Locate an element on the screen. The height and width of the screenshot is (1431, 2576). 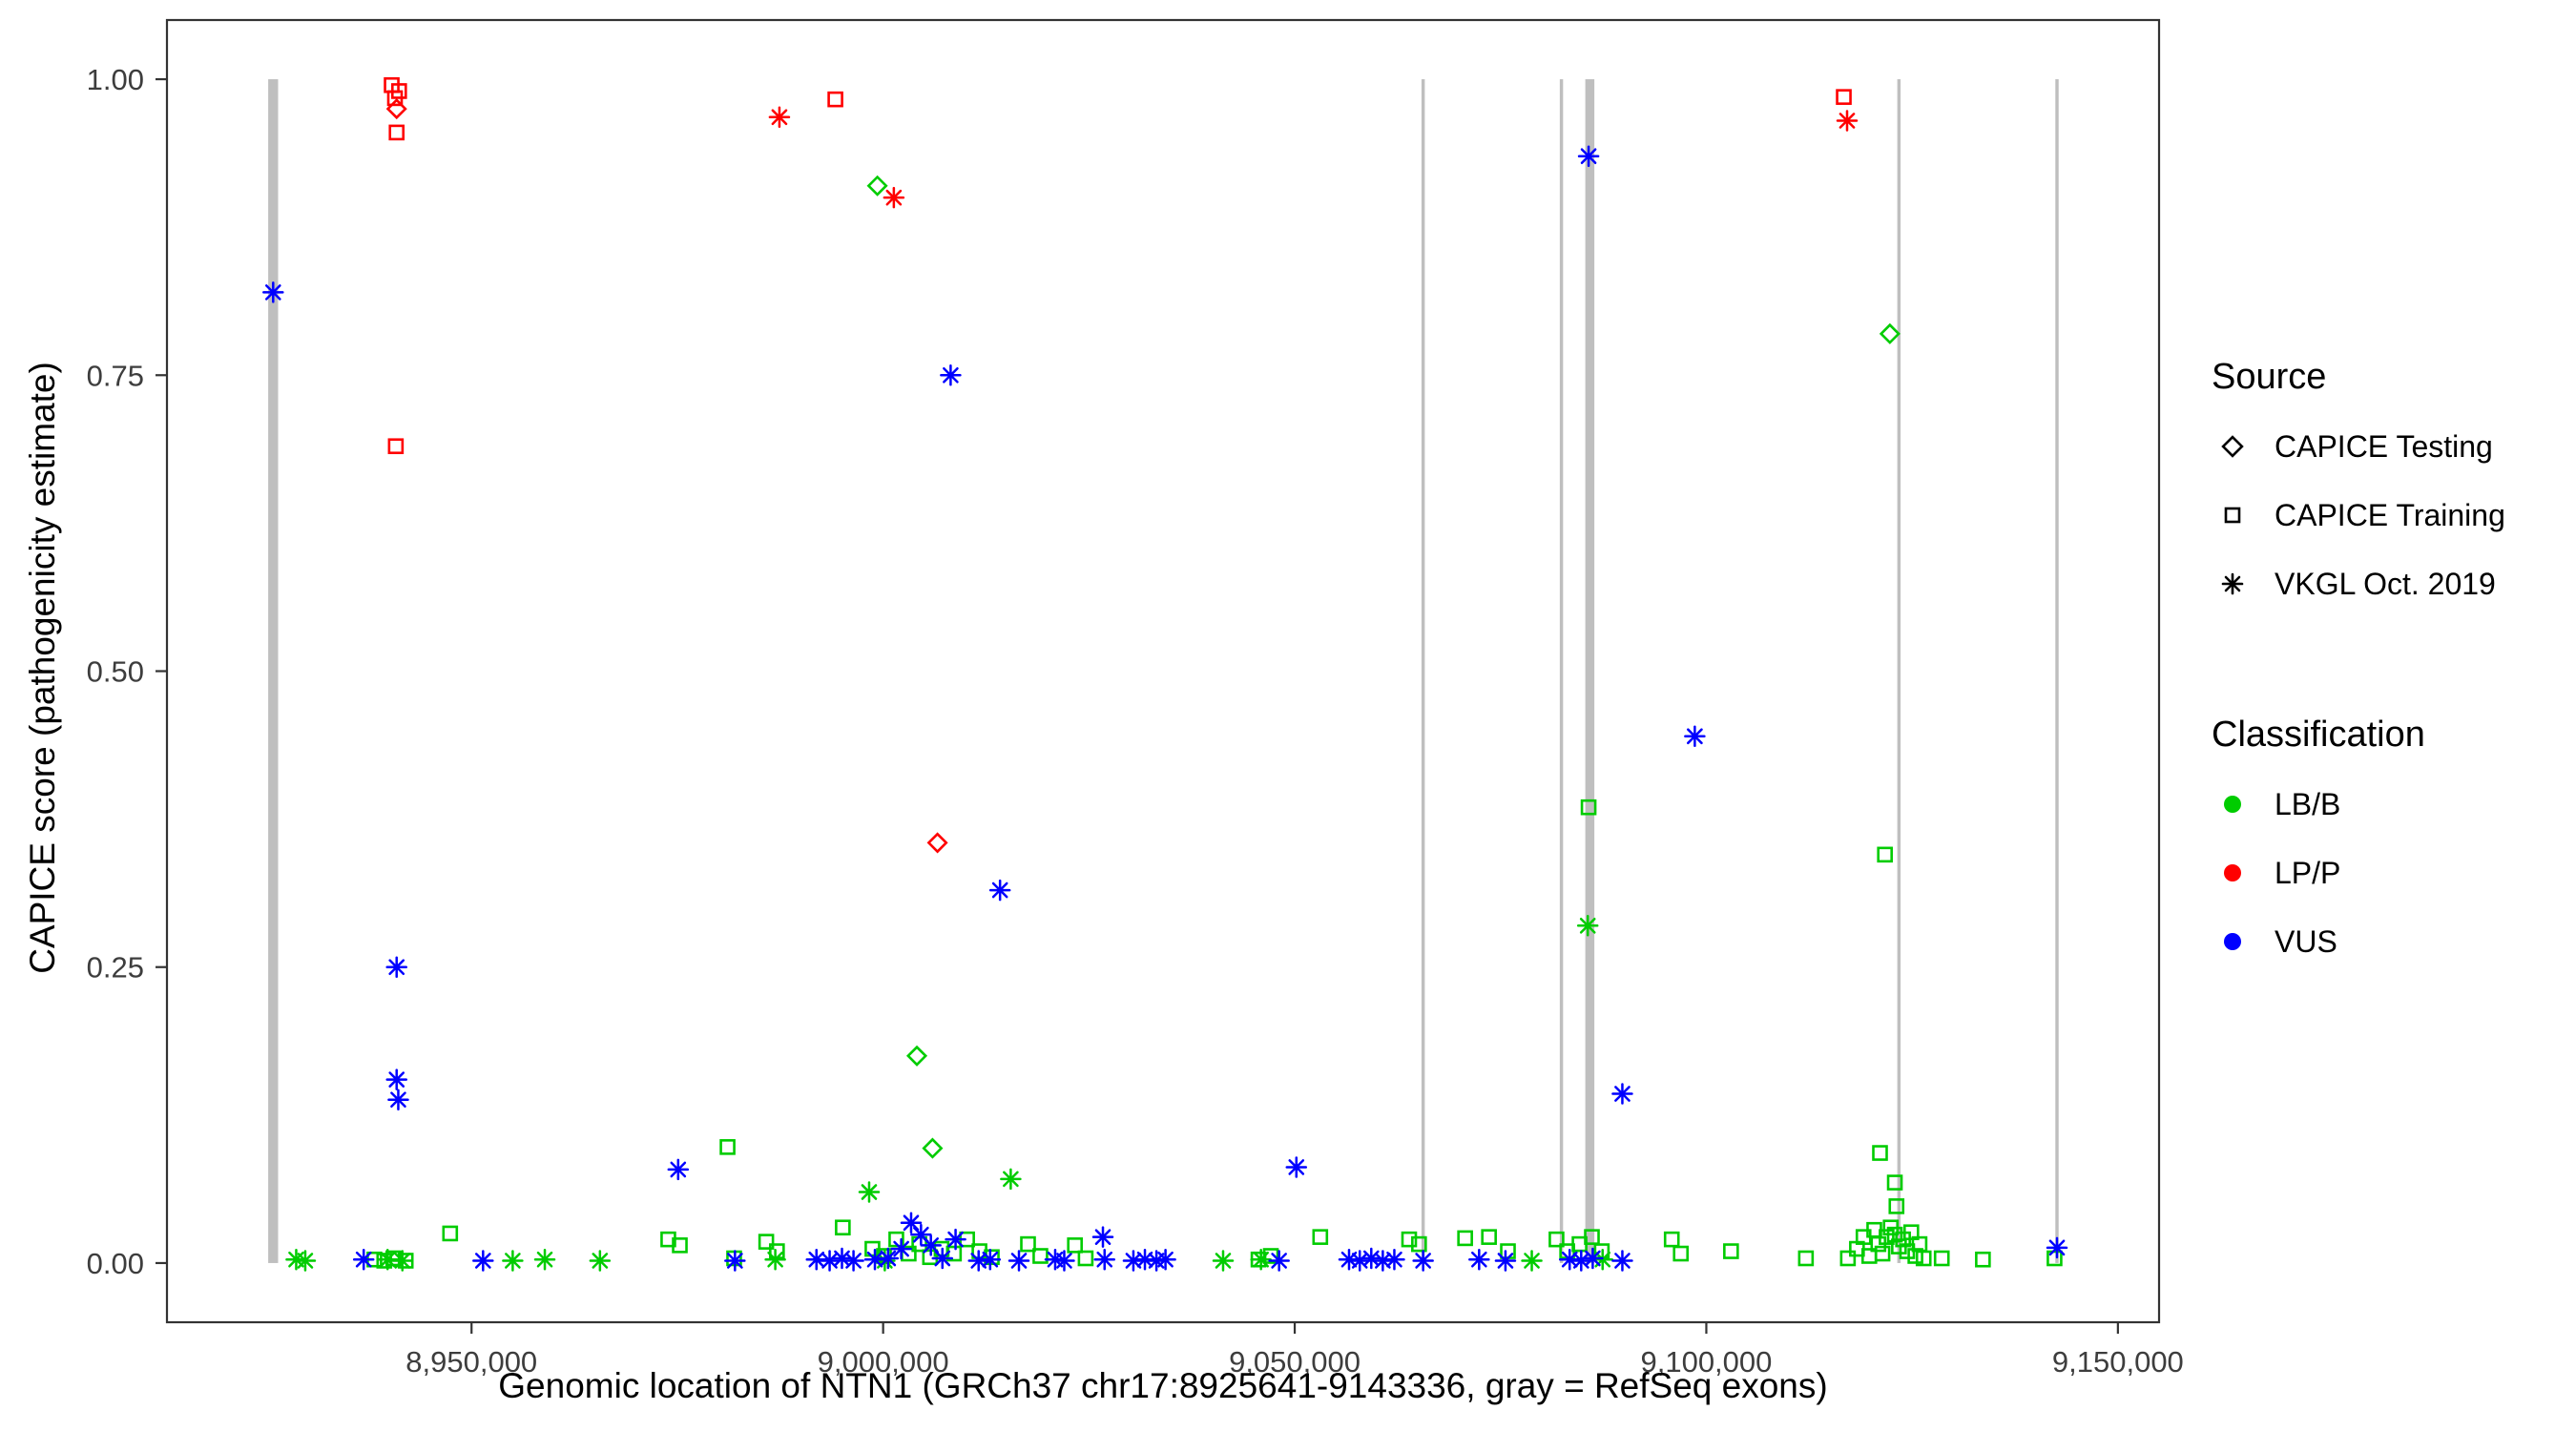
legend-item-capice-testing: CAPICE Testing is located at coordinates (2393, 446).